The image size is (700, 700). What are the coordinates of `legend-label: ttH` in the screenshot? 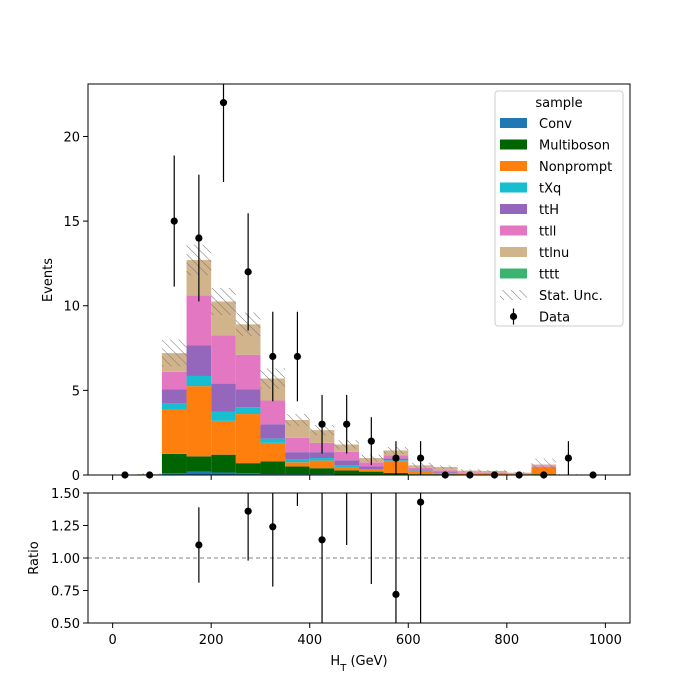 It's located at (549, 210).